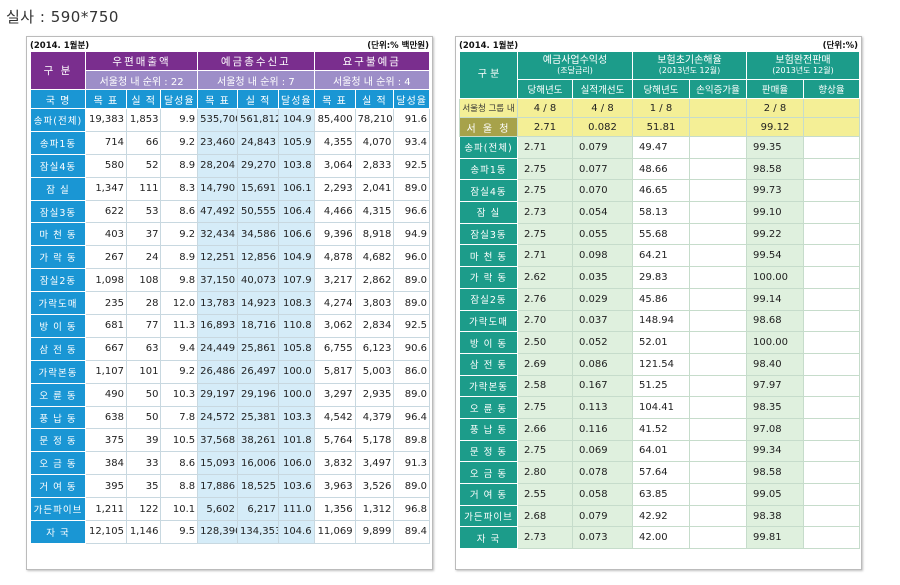 This screenshot has width=900, height=585. What do you see at coordinates (296, 394) in the screenshot?
I see `value-cell: 100.0` at bounding box center [296, 394].